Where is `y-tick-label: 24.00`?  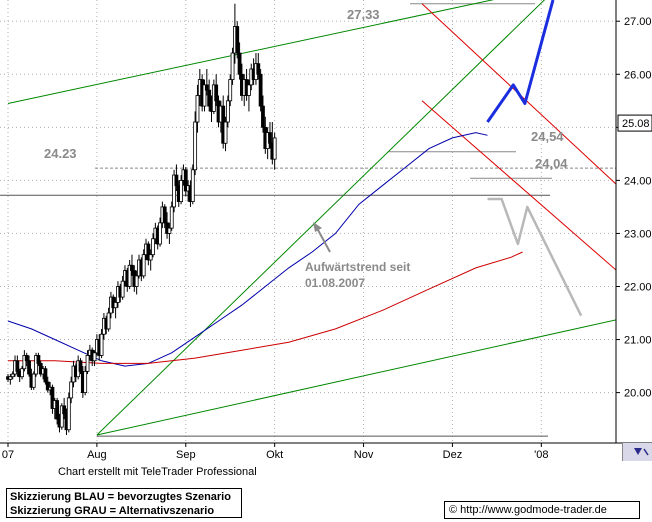
y-tick-label: 24.00 is located at coordinates (638, 181).